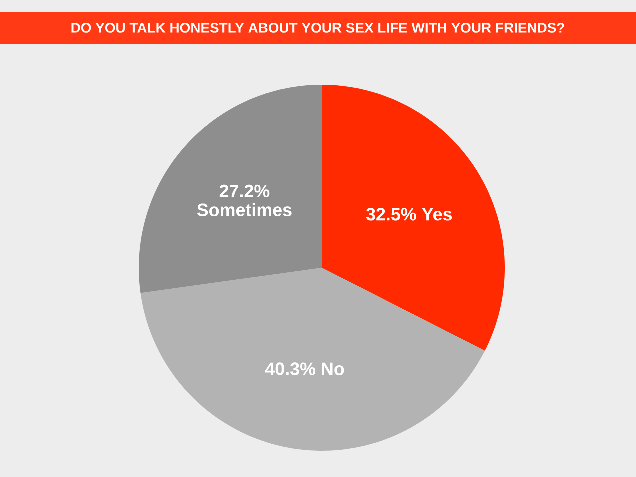 This screenshot has height=477, width=636. I want to click on data-label: 32.5%, so click(391, 214).